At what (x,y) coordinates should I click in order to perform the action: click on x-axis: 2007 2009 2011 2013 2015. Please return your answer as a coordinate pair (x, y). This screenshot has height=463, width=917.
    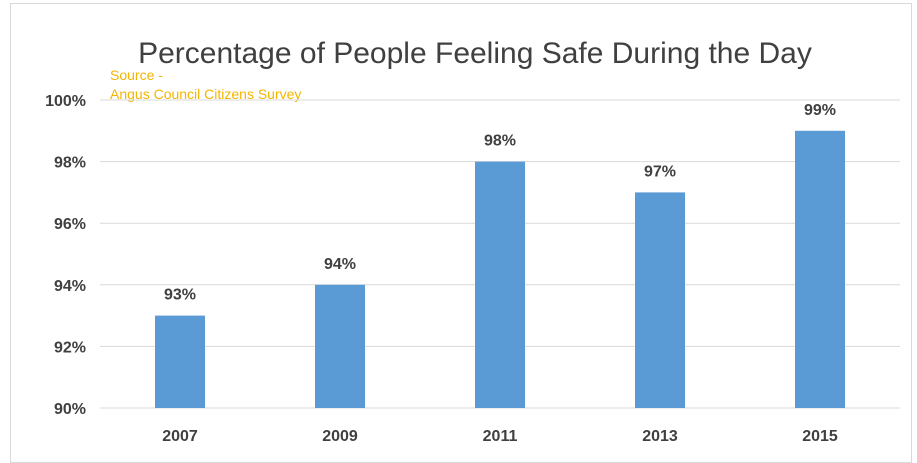
    Looking at the image, I should click on (500, 436).